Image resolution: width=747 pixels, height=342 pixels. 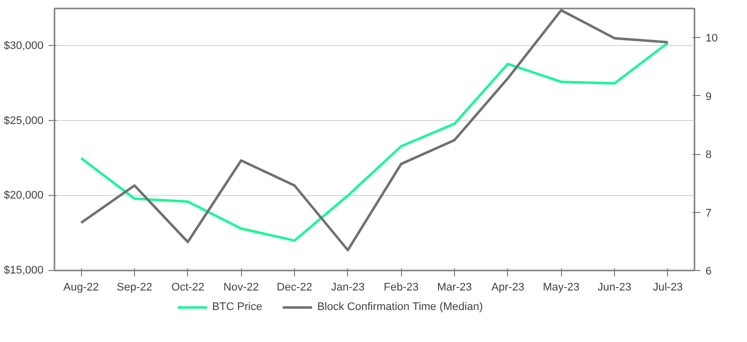 What do you see at coordinates (712, 38) in the screenshot?
I see `y2-tick-label: 10` at bounding box center [712, 38].